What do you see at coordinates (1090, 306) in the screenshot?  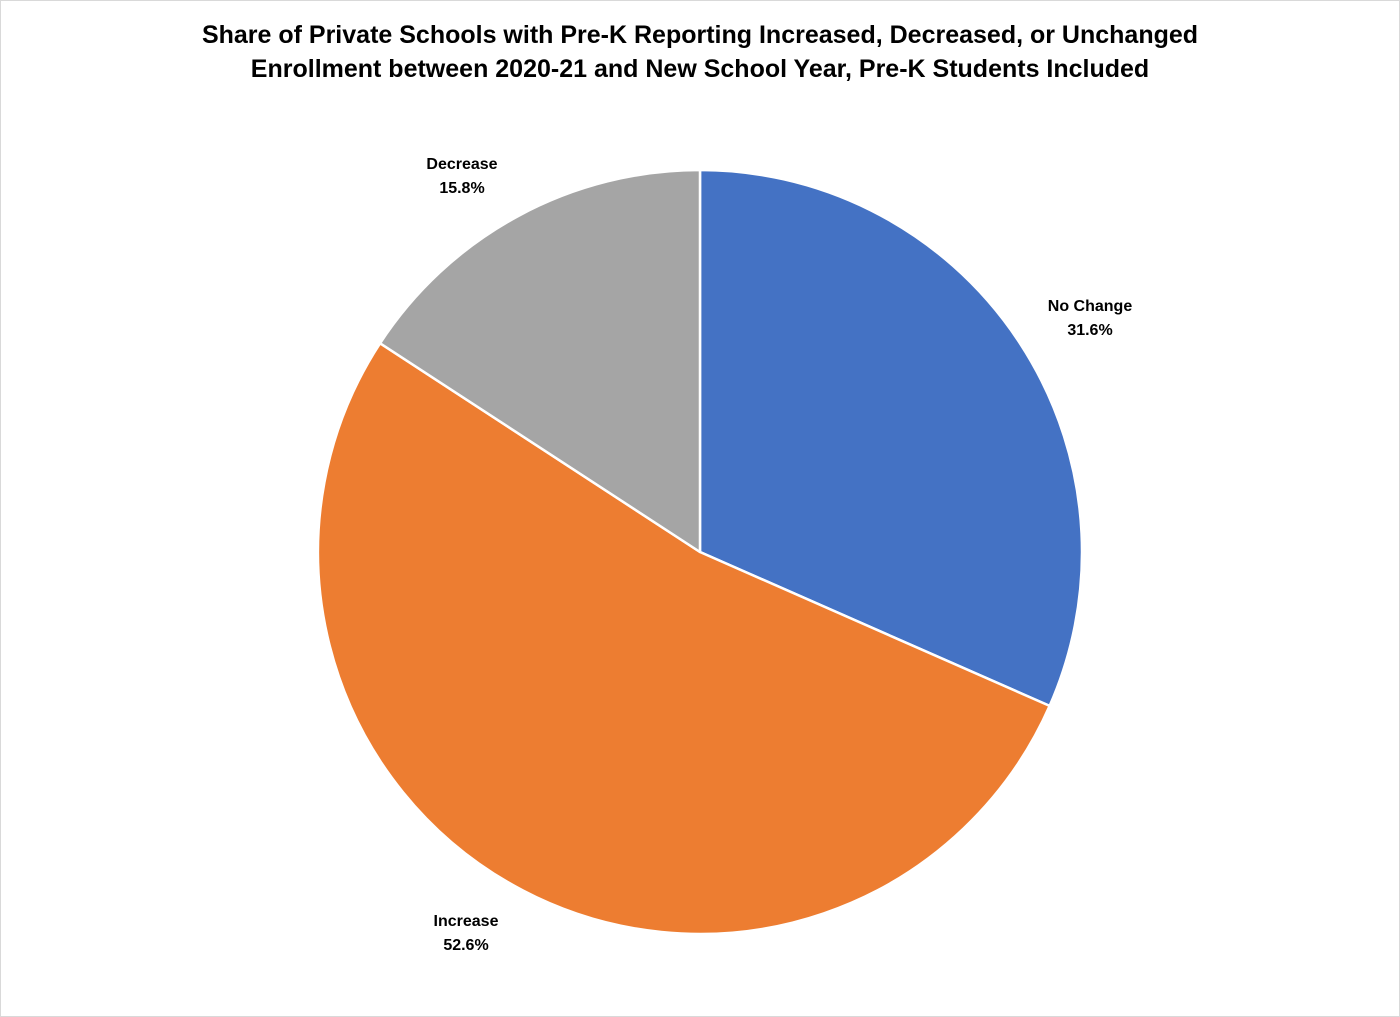 I see `slice-label-no-change: No Change` at bounding box center [1090, 306].